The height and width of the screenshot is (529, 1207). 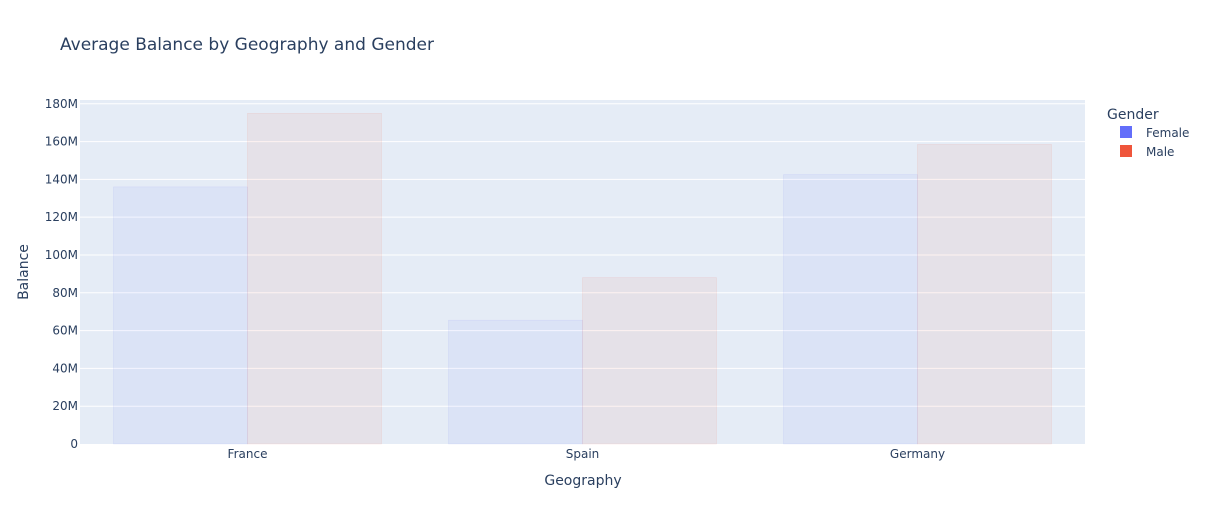 I want to click on y-axis-ticks: 0 20M 40M 60M 80M 100M 120M 140M 160M 180M, so click(x=61, y=274).